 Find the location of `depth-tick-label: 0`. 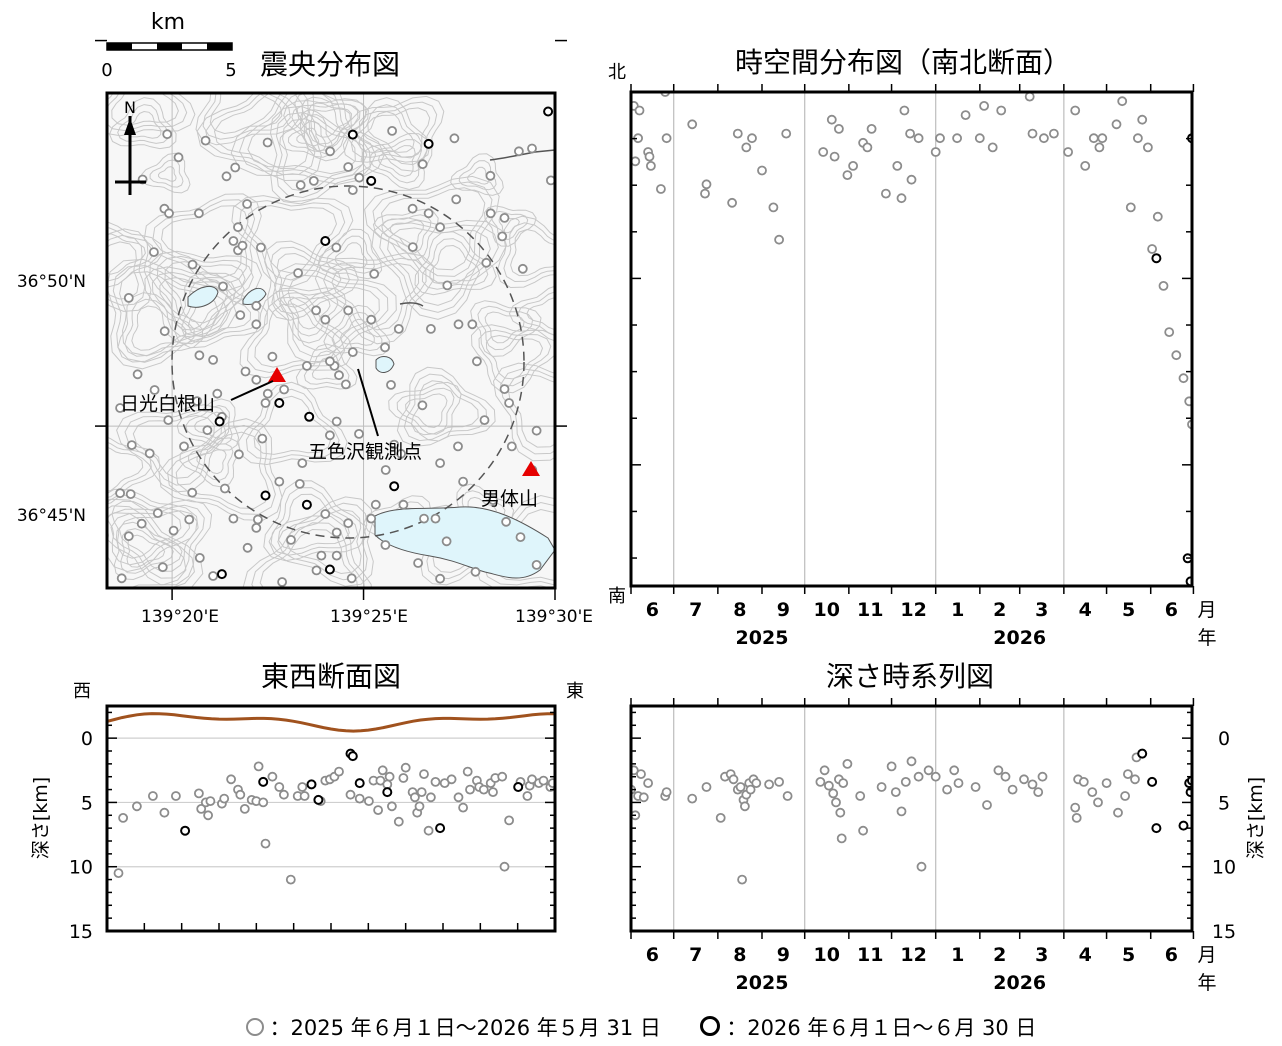

depth-tick-label: 0 is located at coordinates (1224, 739).